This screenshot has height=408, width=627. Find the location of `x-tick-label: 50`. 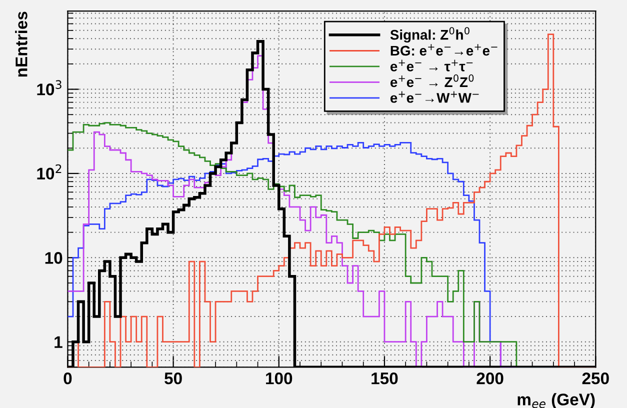

x-tick-label: 50 is located at coordinates (173, 378).